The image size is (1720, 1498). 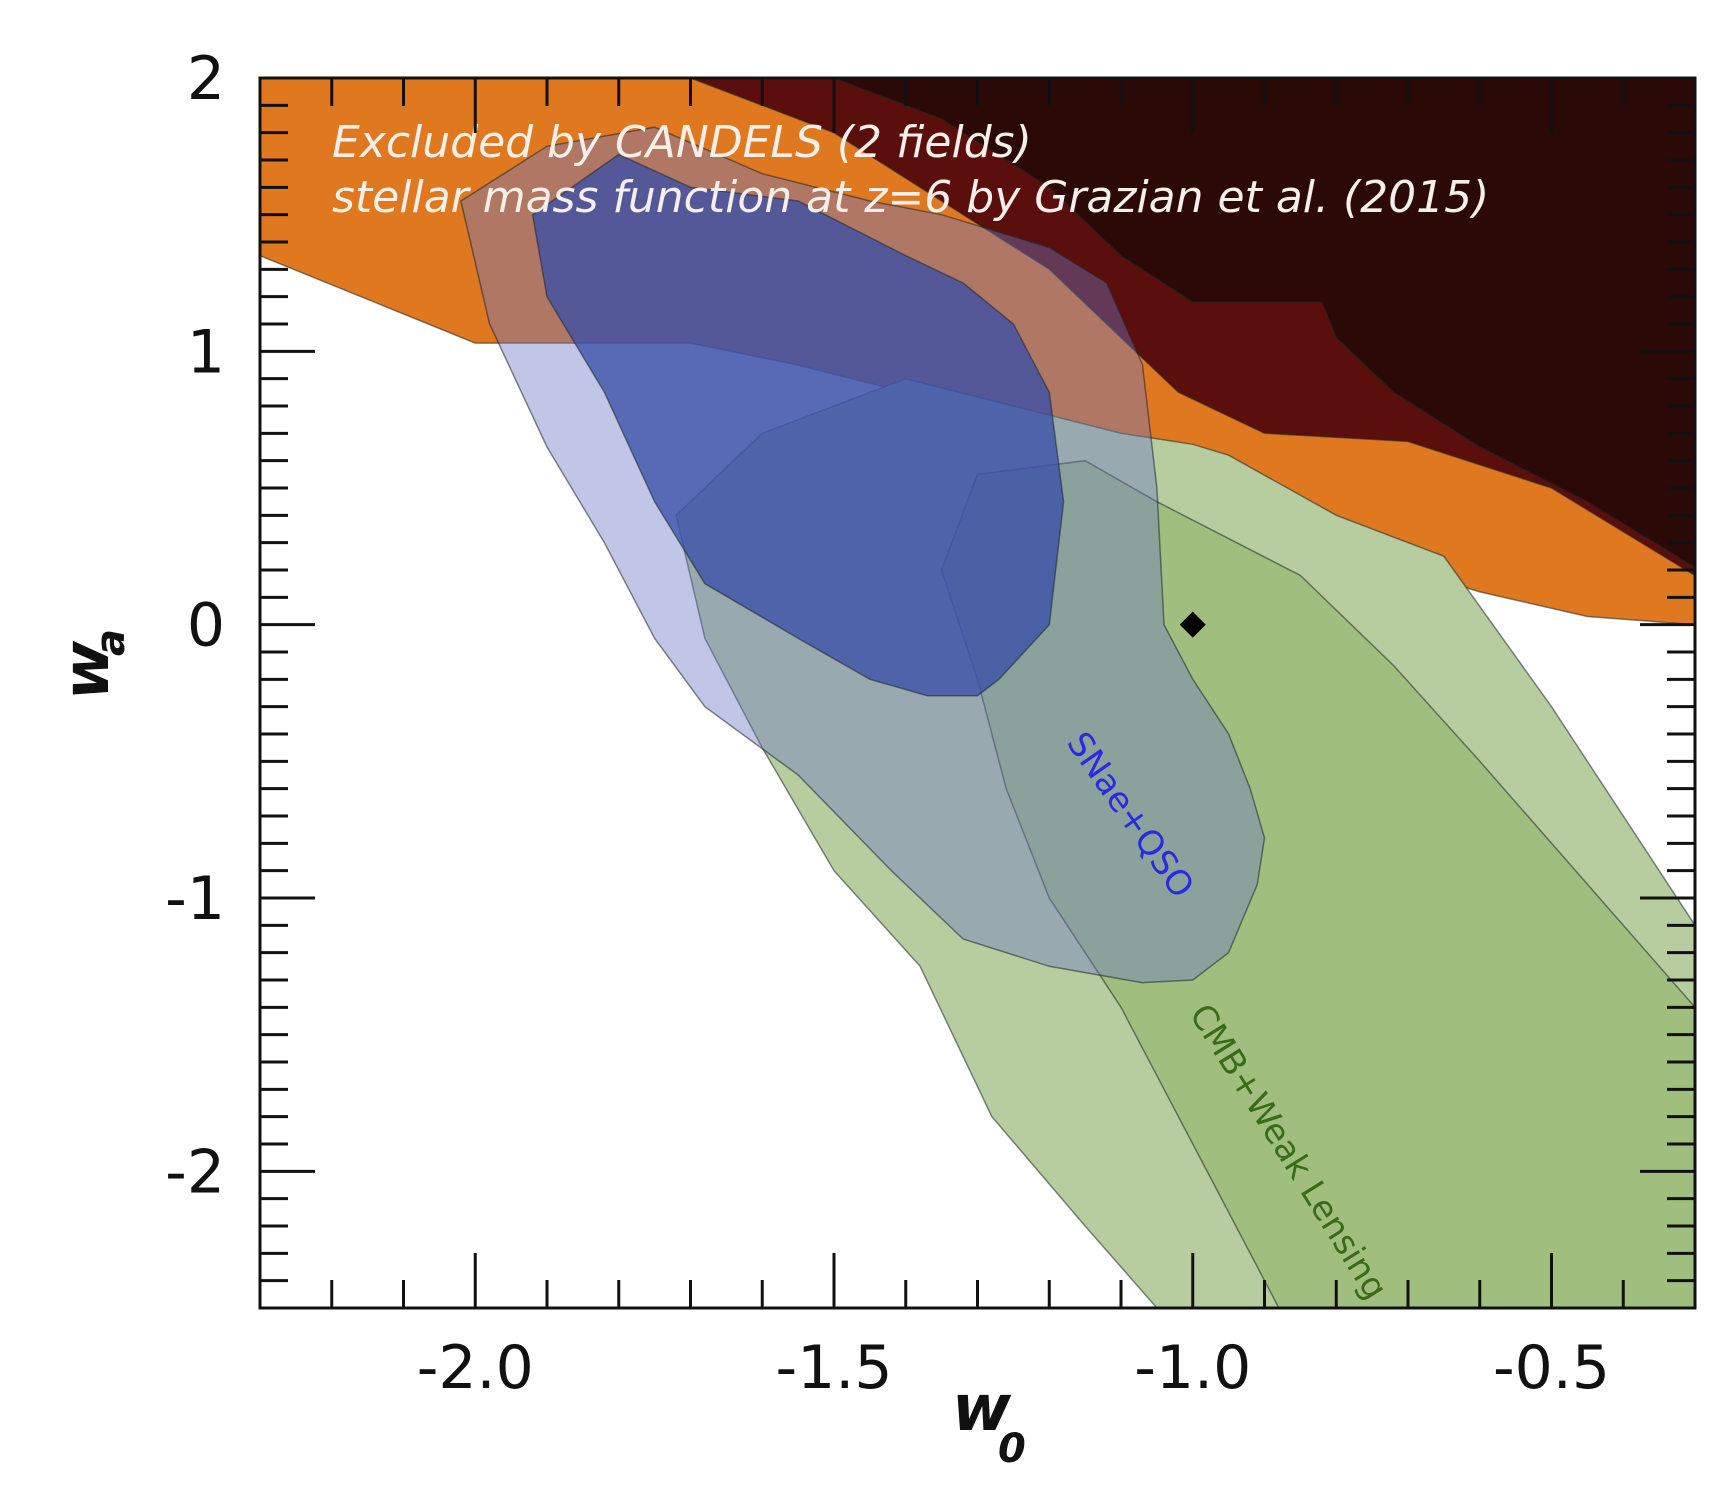 I want to click on x-axis-title: w 0, so click(x=989, y=1422).